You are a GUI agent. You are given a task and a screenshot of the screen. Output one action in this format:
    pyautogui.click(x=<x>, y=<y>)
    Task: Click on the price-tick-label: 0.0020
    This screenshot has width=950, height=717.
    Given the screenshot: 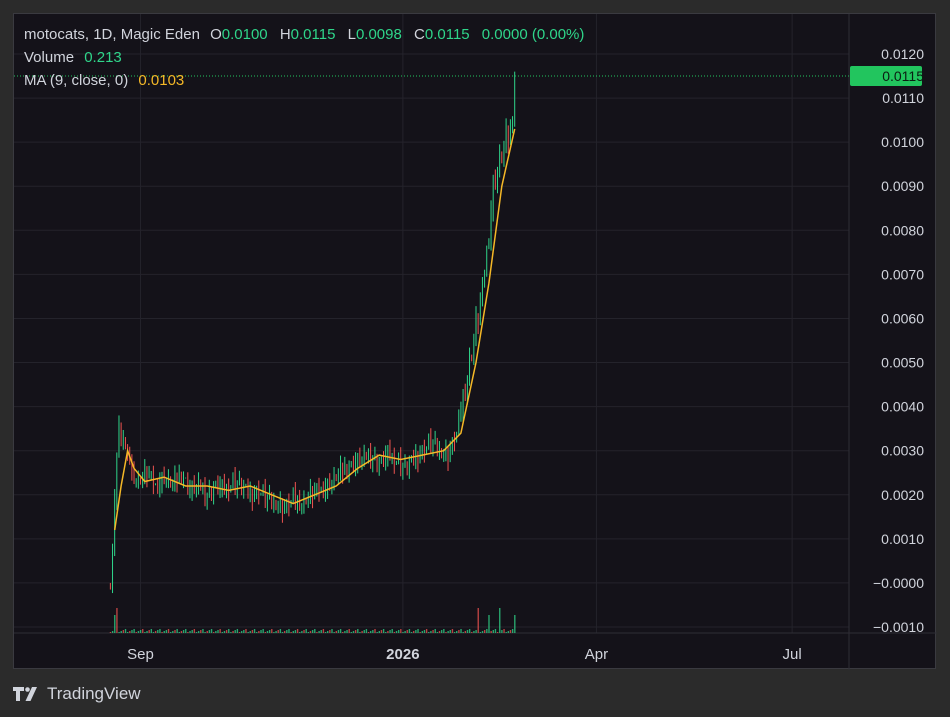 What is the action you would take?
    pyautogui.click(x=902, y=495)
    